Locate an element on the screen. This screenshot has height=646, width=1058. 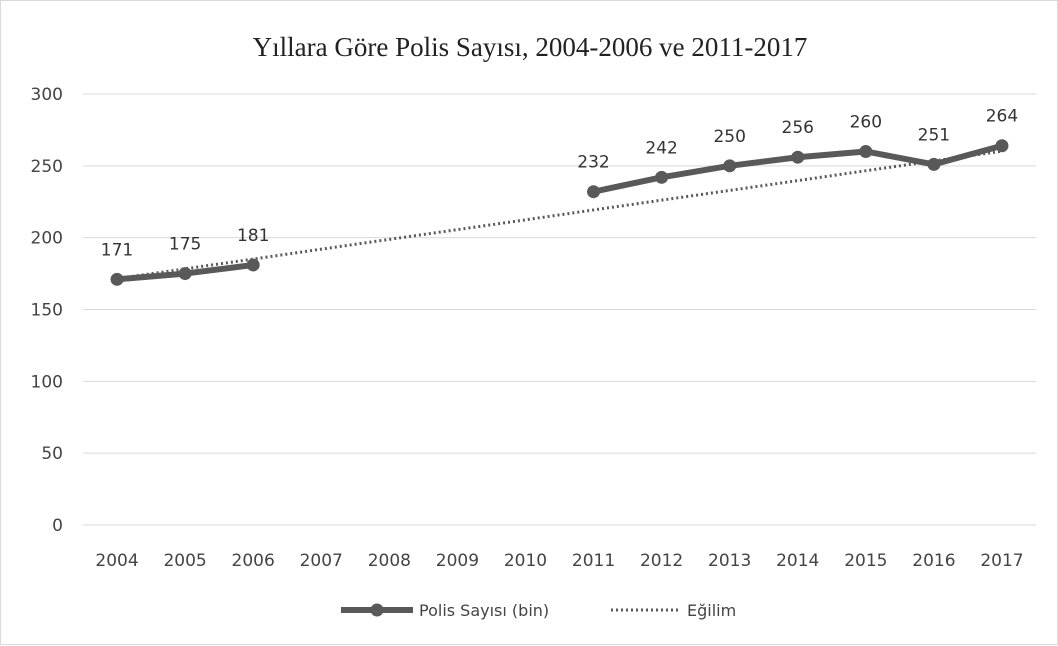
data-point-2013 is located at coordinates (730, 166).